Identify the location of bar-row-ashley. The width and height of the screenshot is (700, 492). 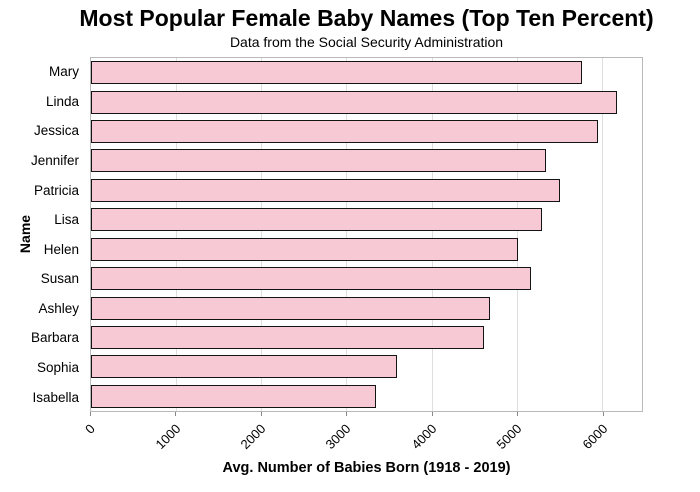
(366, 307).